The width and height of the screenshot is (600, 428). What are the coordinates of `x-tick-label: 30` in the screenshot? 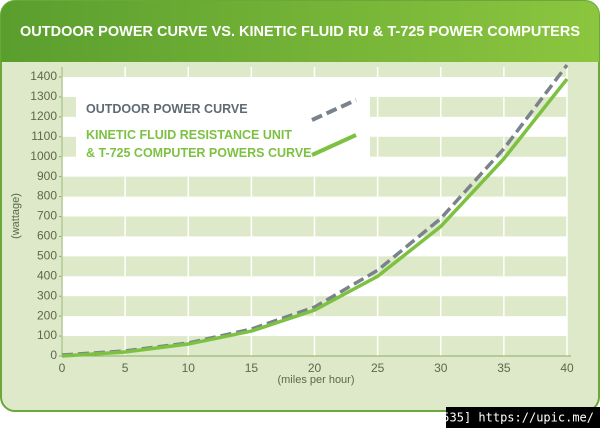 It's located at (441, 368).